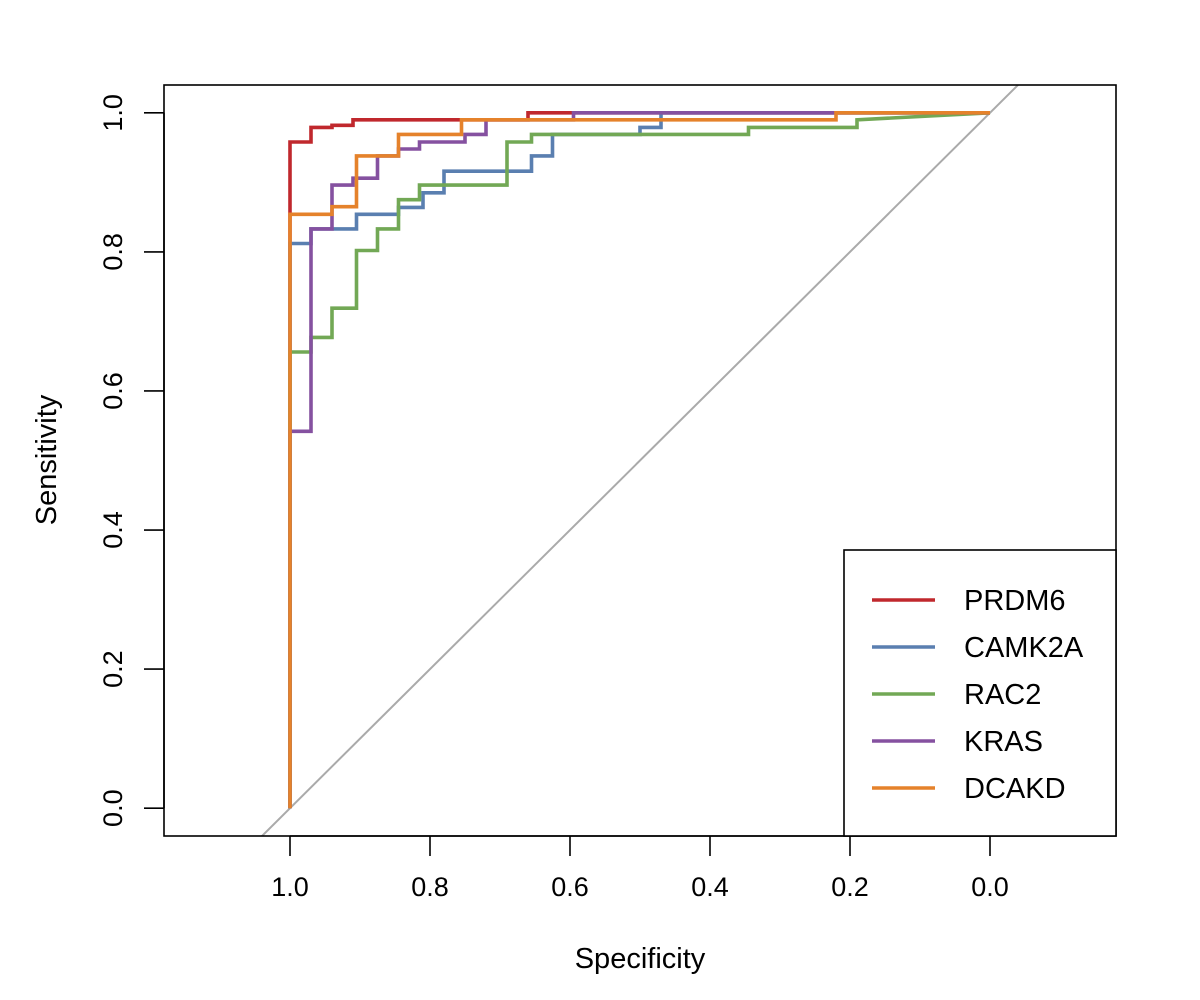 The width and height of the screenshot is (1200, 1000). I want to click on x-axis: 1.0 0.8 0.6 0.4 0.2 0.0, so click(640, 868).